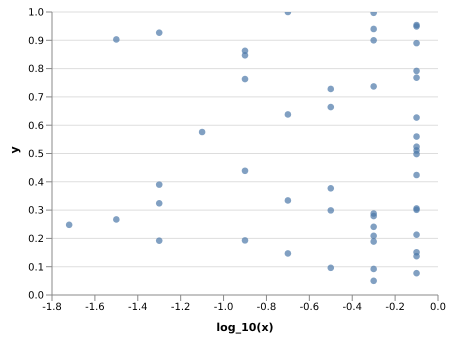  Describe the element at coordinates (36, 154) in the screenshot. I see `y-tick-label: 0.5` at that location.